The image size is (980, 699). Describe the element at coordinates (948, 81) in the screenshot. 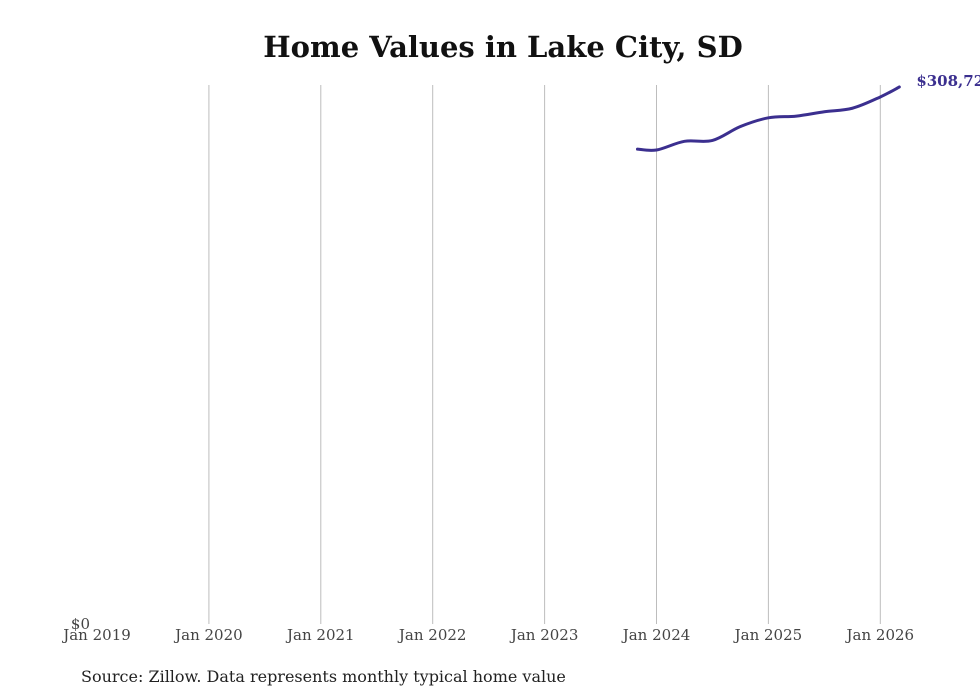

I see `series-end-label: $308,720` at that location.